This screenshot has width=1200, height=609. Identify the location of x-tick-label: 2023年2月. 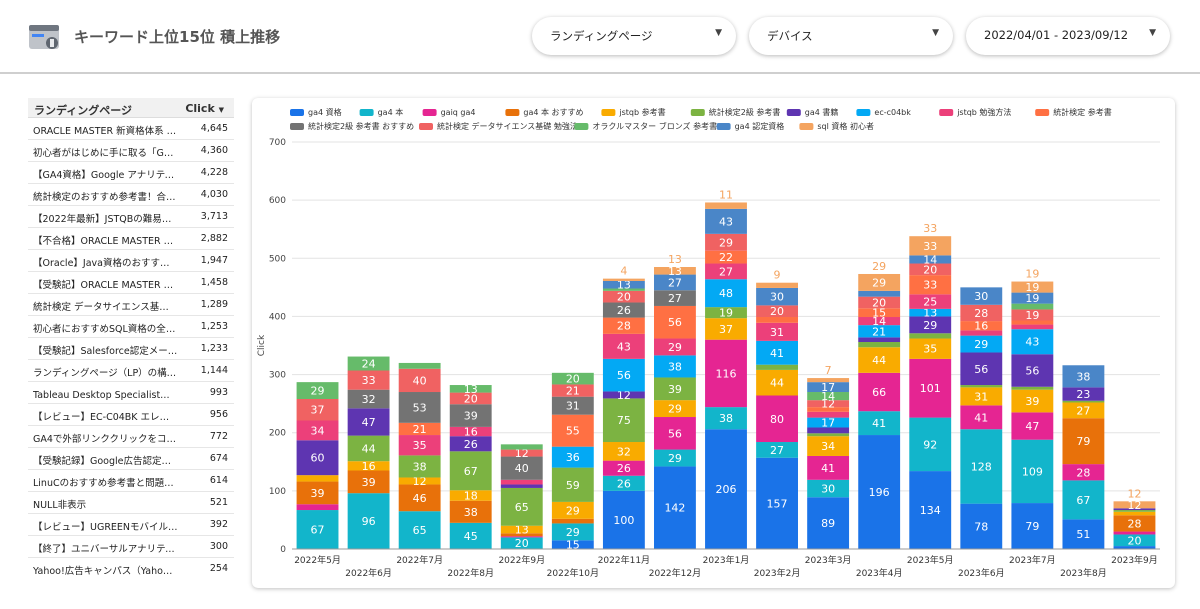
(777, 573).